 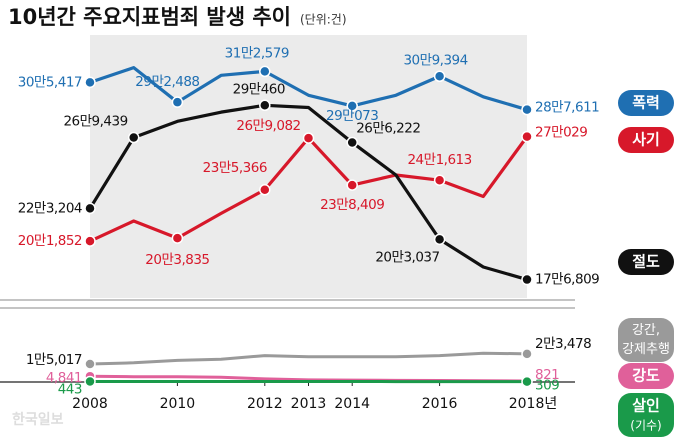 I want to click on data-label: 821, so click(x=547, y=375).